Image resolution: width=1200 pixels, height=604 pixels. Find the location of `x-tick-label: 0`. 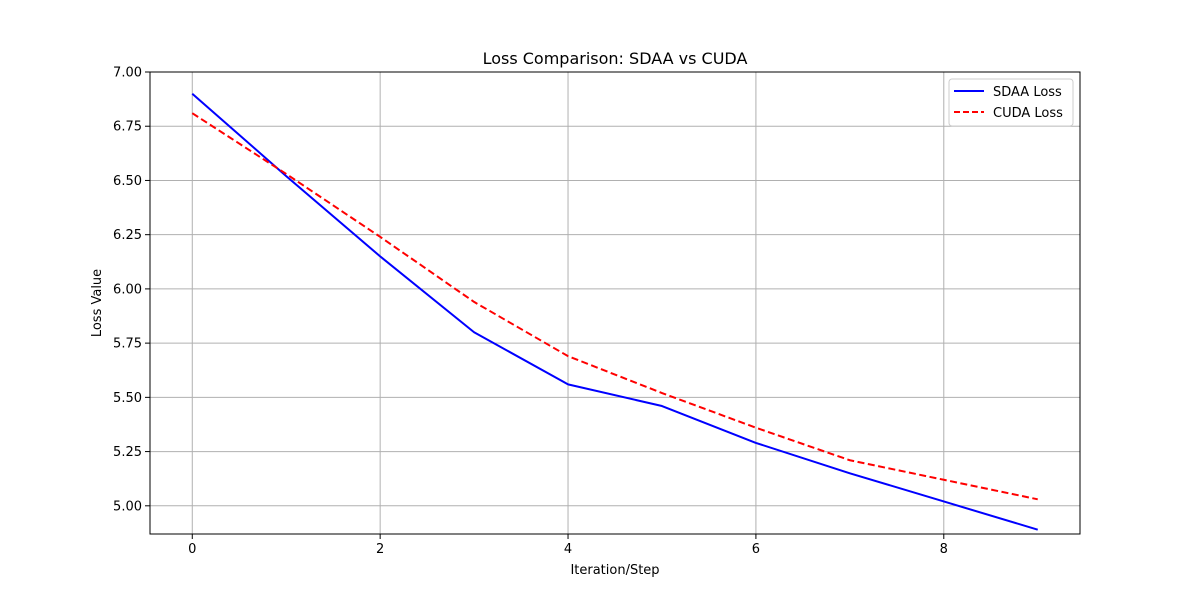

x-tick-label: 0 is located at coordinates (192, 549).